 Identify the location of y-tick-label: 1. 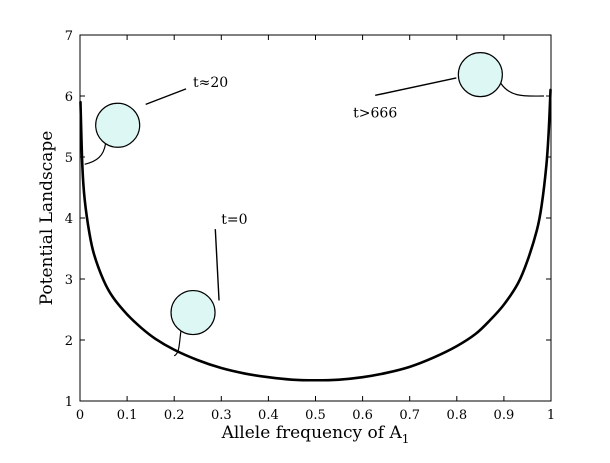
(69, 402).